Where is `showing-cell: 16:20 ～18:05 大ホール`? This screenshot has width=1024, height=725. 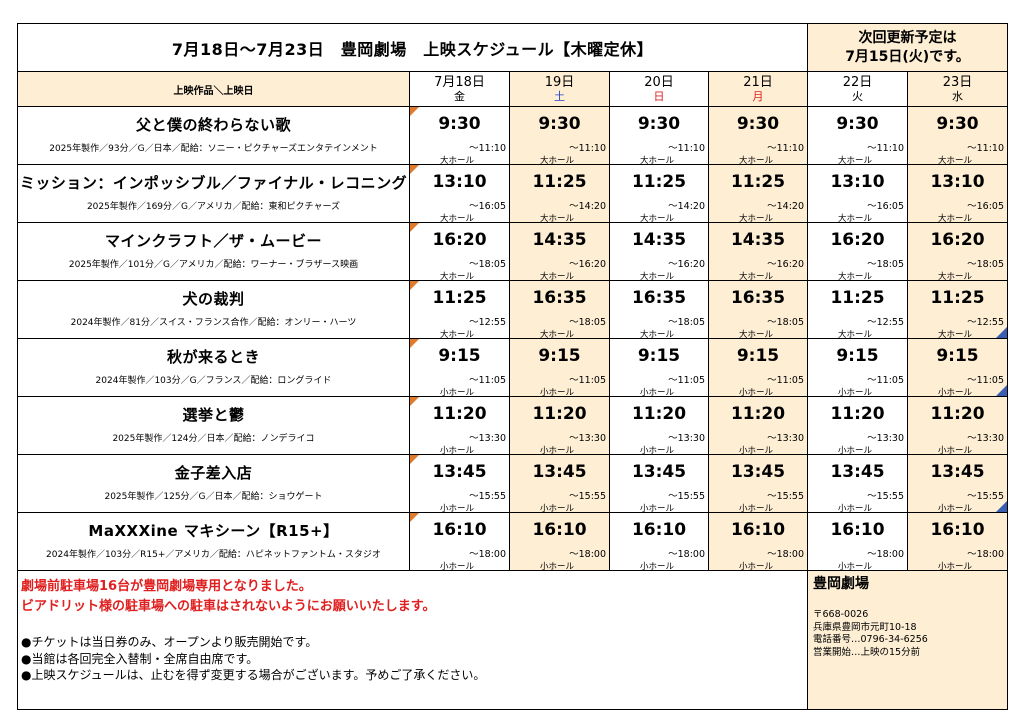 showing-cell: 16:20 ～18:05 大ホール is located at coordinates (957, 251).